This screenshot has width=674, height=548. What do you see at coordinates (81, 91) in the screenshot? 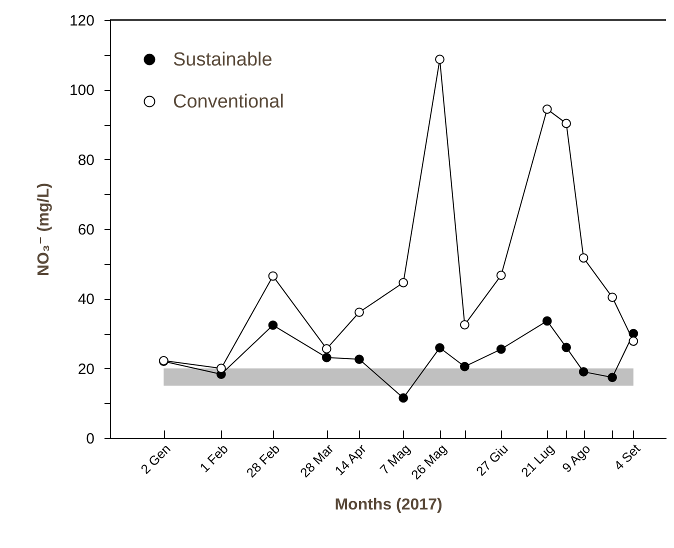
I see `y-tick-label: 100` at bounding box center [81, 91].